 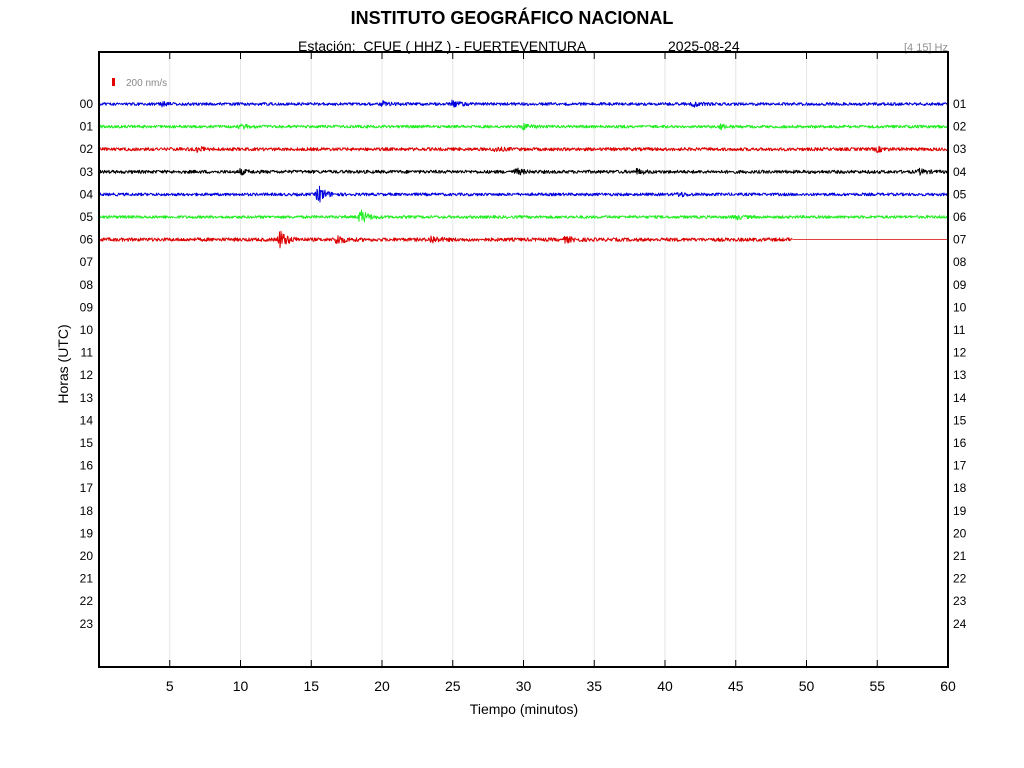 What do you see at coordinates (960, 488) in the screenshot?
I see `right-hour-label: 18` at bounding box center [960, 488].